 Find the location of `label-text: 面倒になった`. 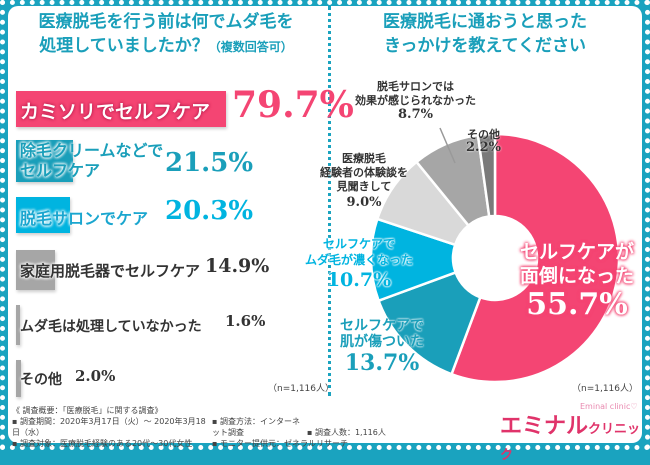

label-text: 面倒になった is located at coordinates (577, 276).